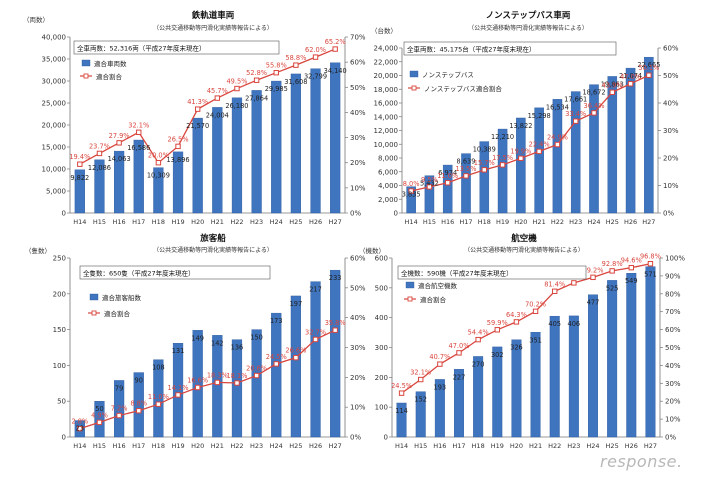 This screenshot has height=478, width=706. I want to click on left-tick-label: 40,000, so click(54, 38).